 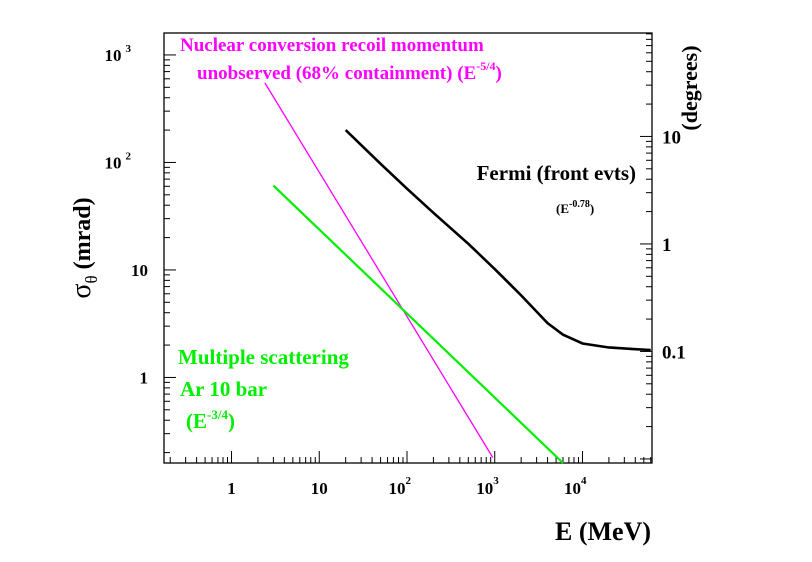 What do you see at coordinates (667, 245) in the screenshot?
I see `y2-tick-label: 1` at bounding box center [667, 245].